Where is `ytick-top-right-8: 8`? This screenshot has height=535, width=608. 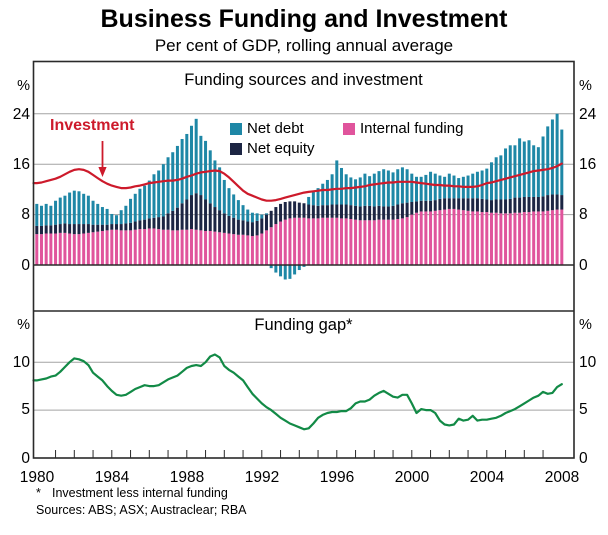
ytick-top-right-8: 8 is located at coordinates (583, 214).